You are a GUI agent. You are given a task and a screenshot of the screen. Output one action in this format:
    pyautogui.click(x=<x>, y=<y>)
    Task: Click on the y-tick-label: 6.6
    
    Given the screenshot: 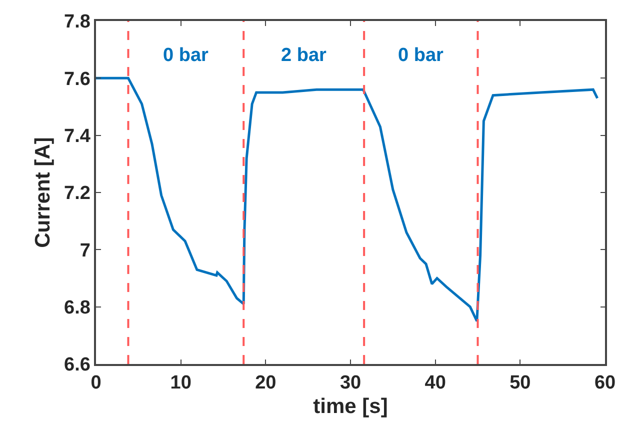 What is the action you would take?
    pyautogui.click(x=77, y=365)
    